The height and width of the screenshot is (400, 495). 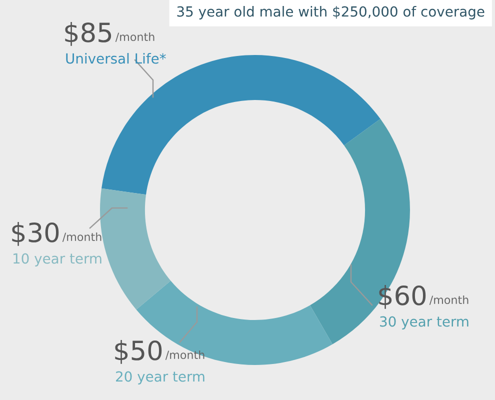 What do you see at coordinates (135, 249) in the screenshot?
I see `donut-slice` at bounding box center [135, 249].